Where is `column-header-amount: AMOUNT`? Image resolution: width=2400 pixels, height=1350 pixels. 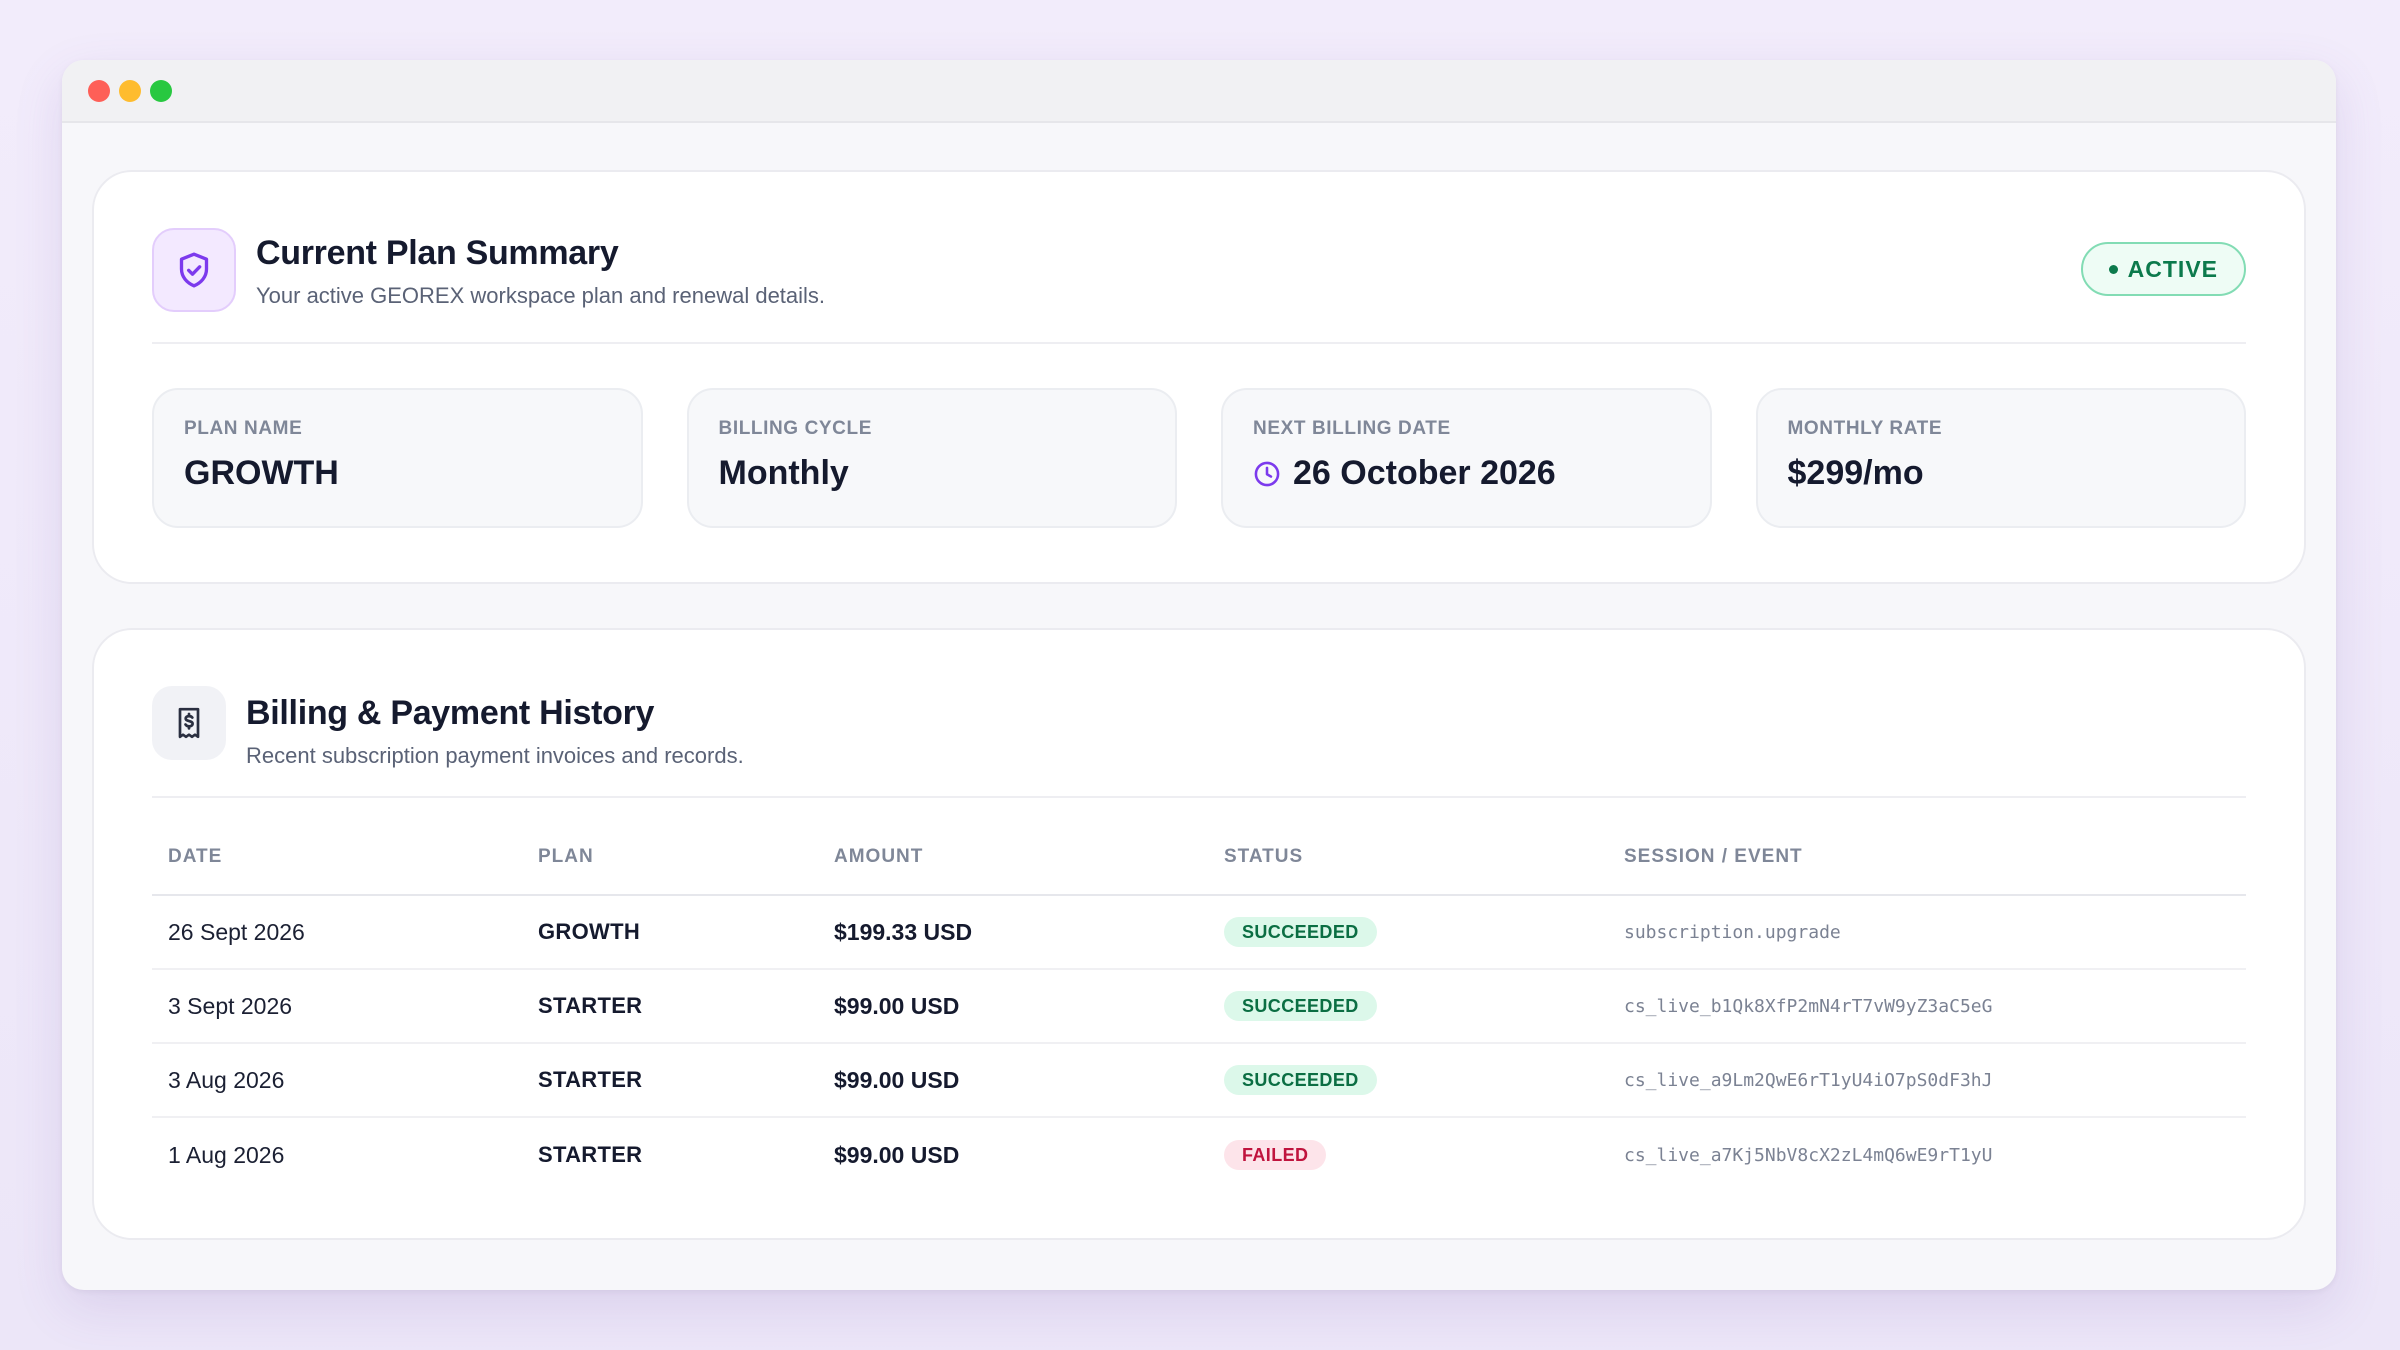 column-header-amount: AMOUNT is located at coordinates (879, 856).